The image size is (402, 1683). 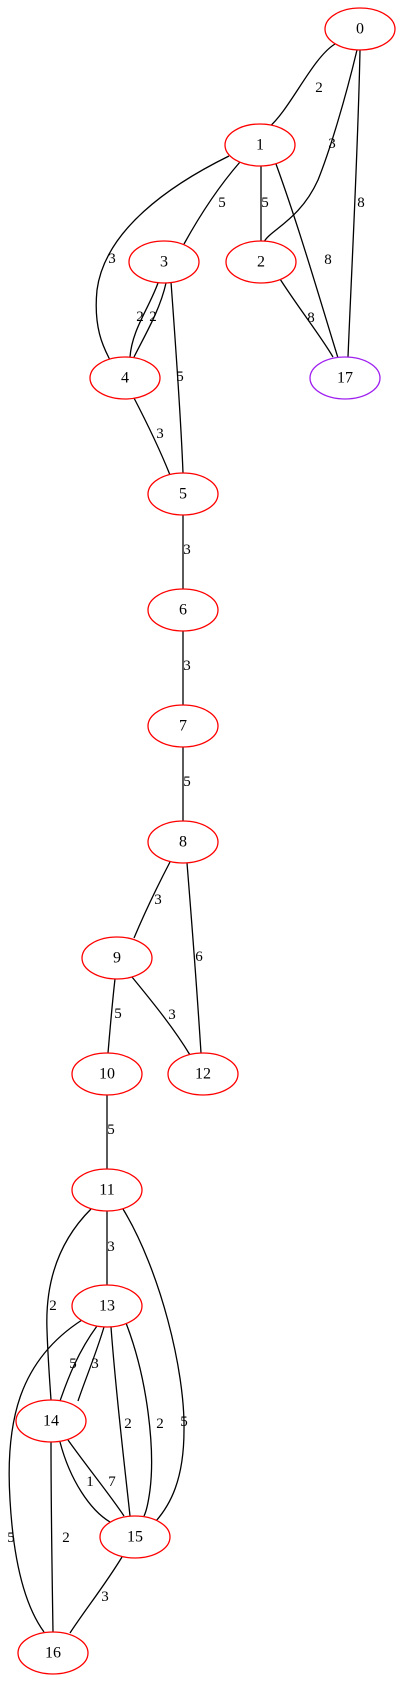 I want to click on node-label: 15, so click(x=135, y=1537).